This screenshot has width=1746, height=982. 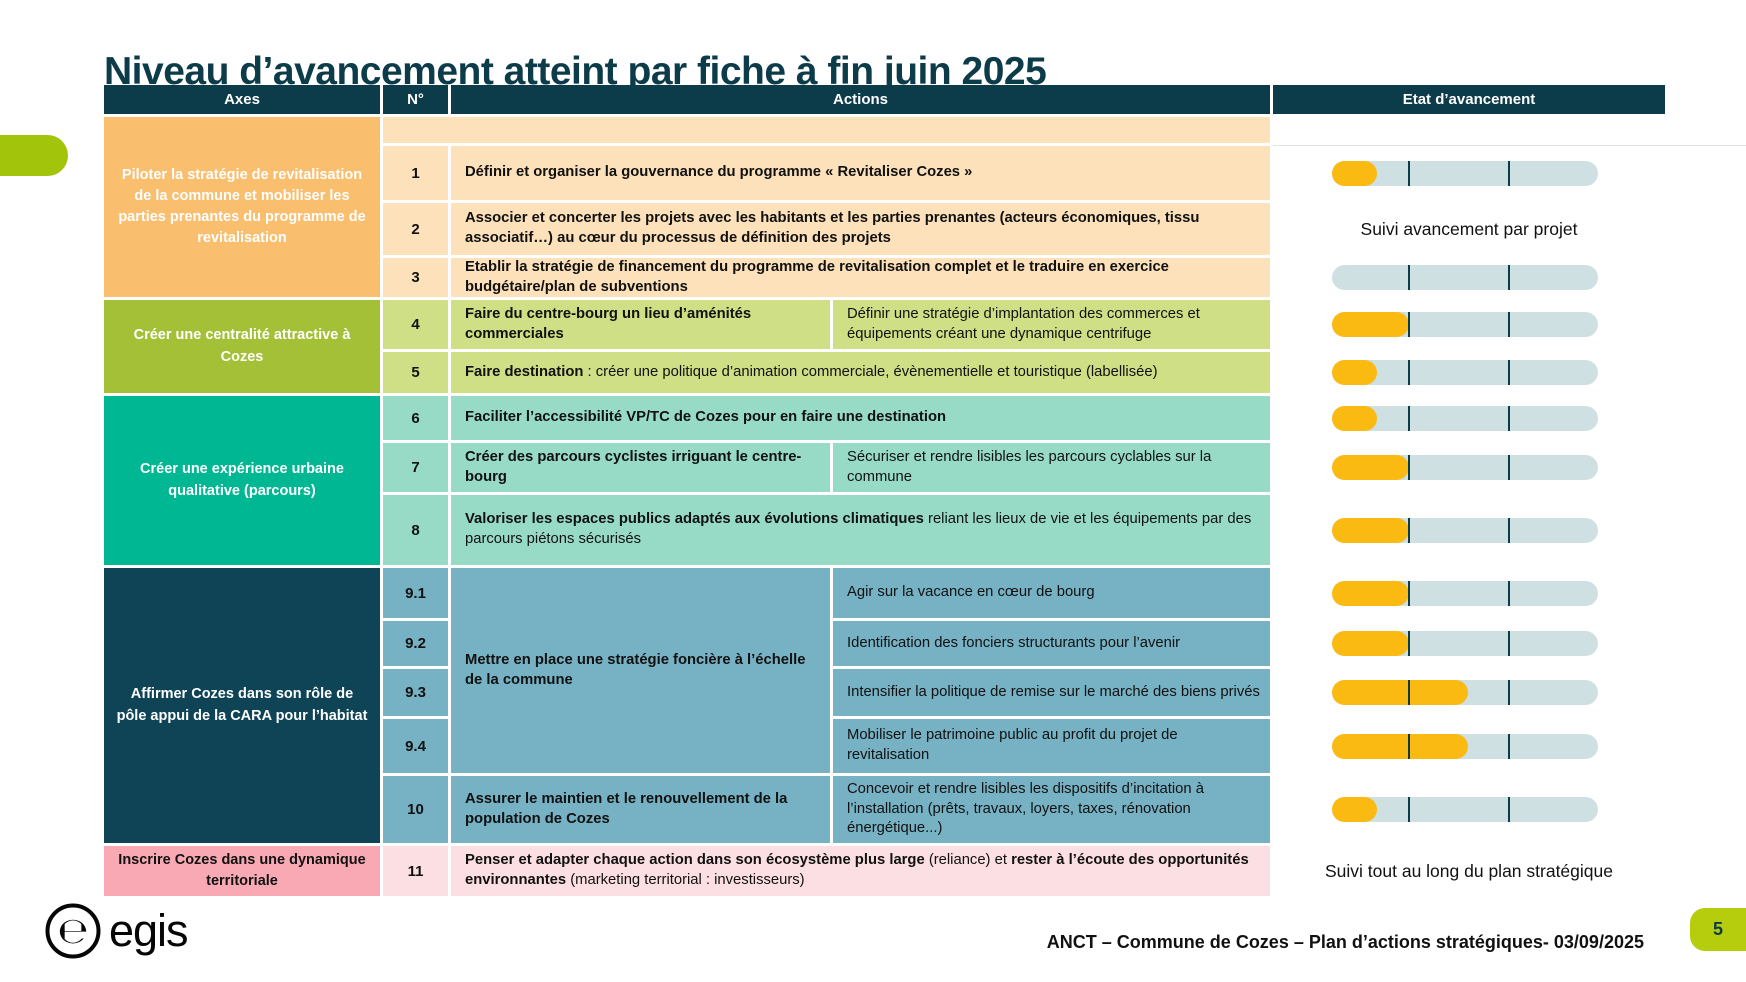 What do you see at coordinates (415, 871) in the screenshot?
I see `row-number: 11` at bounding box center [415, 871].